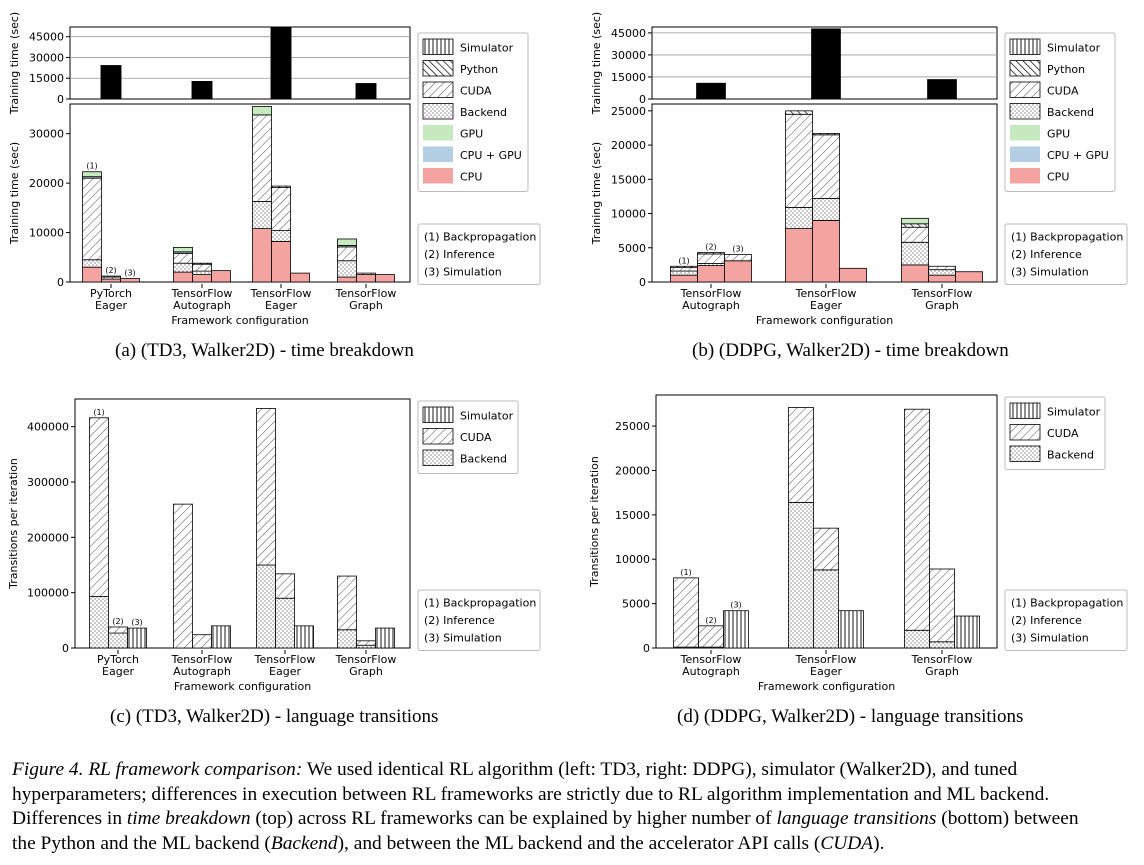 The image size is (1144, 865). I want to click on panel-b-legend-label: Simulator, so click(1074, 48).